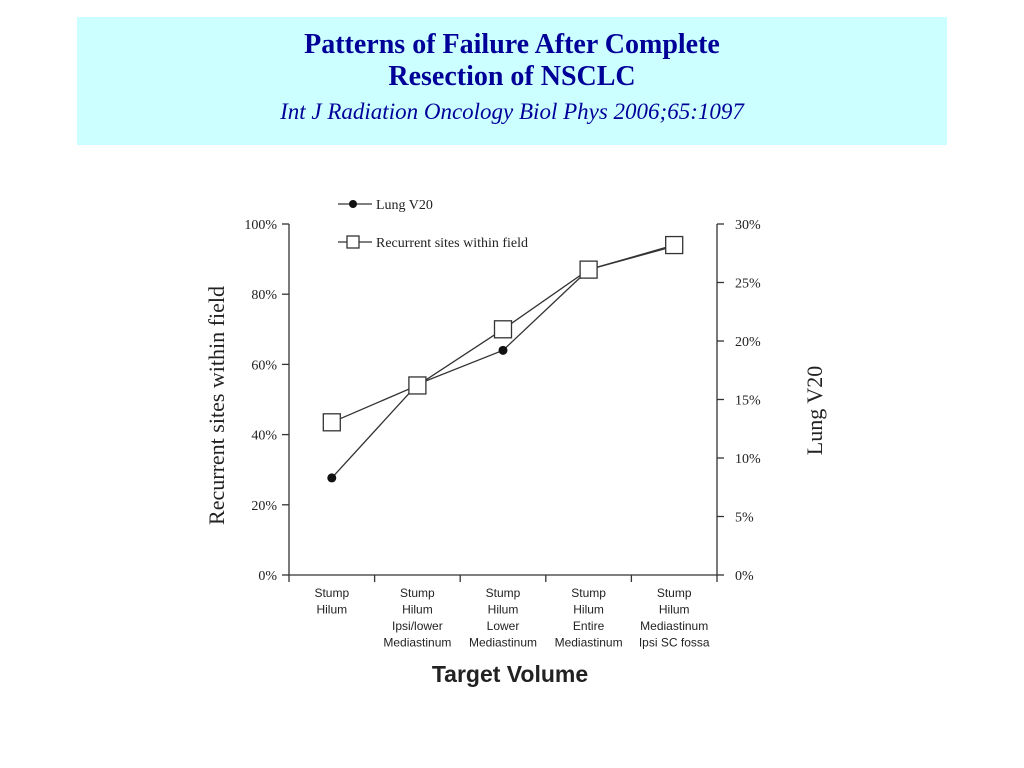 This screenshot has height=768, width=1024. What do you see at coordinates (267, 576) in the screenshot?
I see `left-tick-label: 0%` at bounding box center [267, 576].